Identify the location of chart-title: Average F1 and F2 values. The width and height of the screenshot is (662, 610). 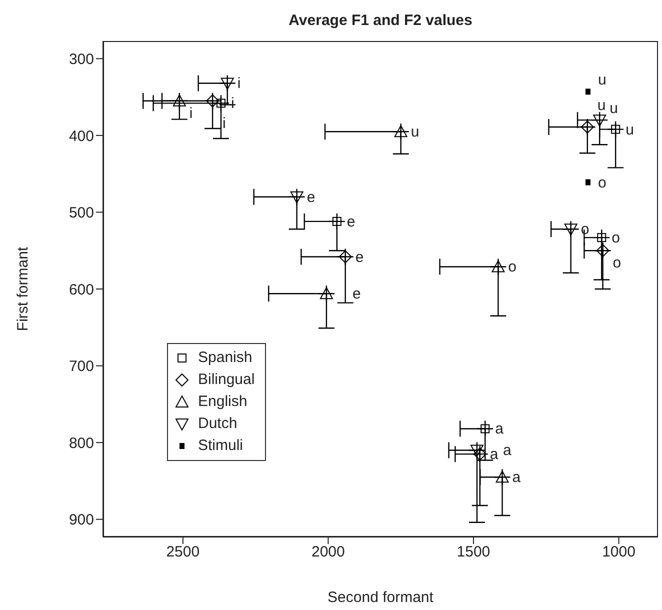
(381, 20).